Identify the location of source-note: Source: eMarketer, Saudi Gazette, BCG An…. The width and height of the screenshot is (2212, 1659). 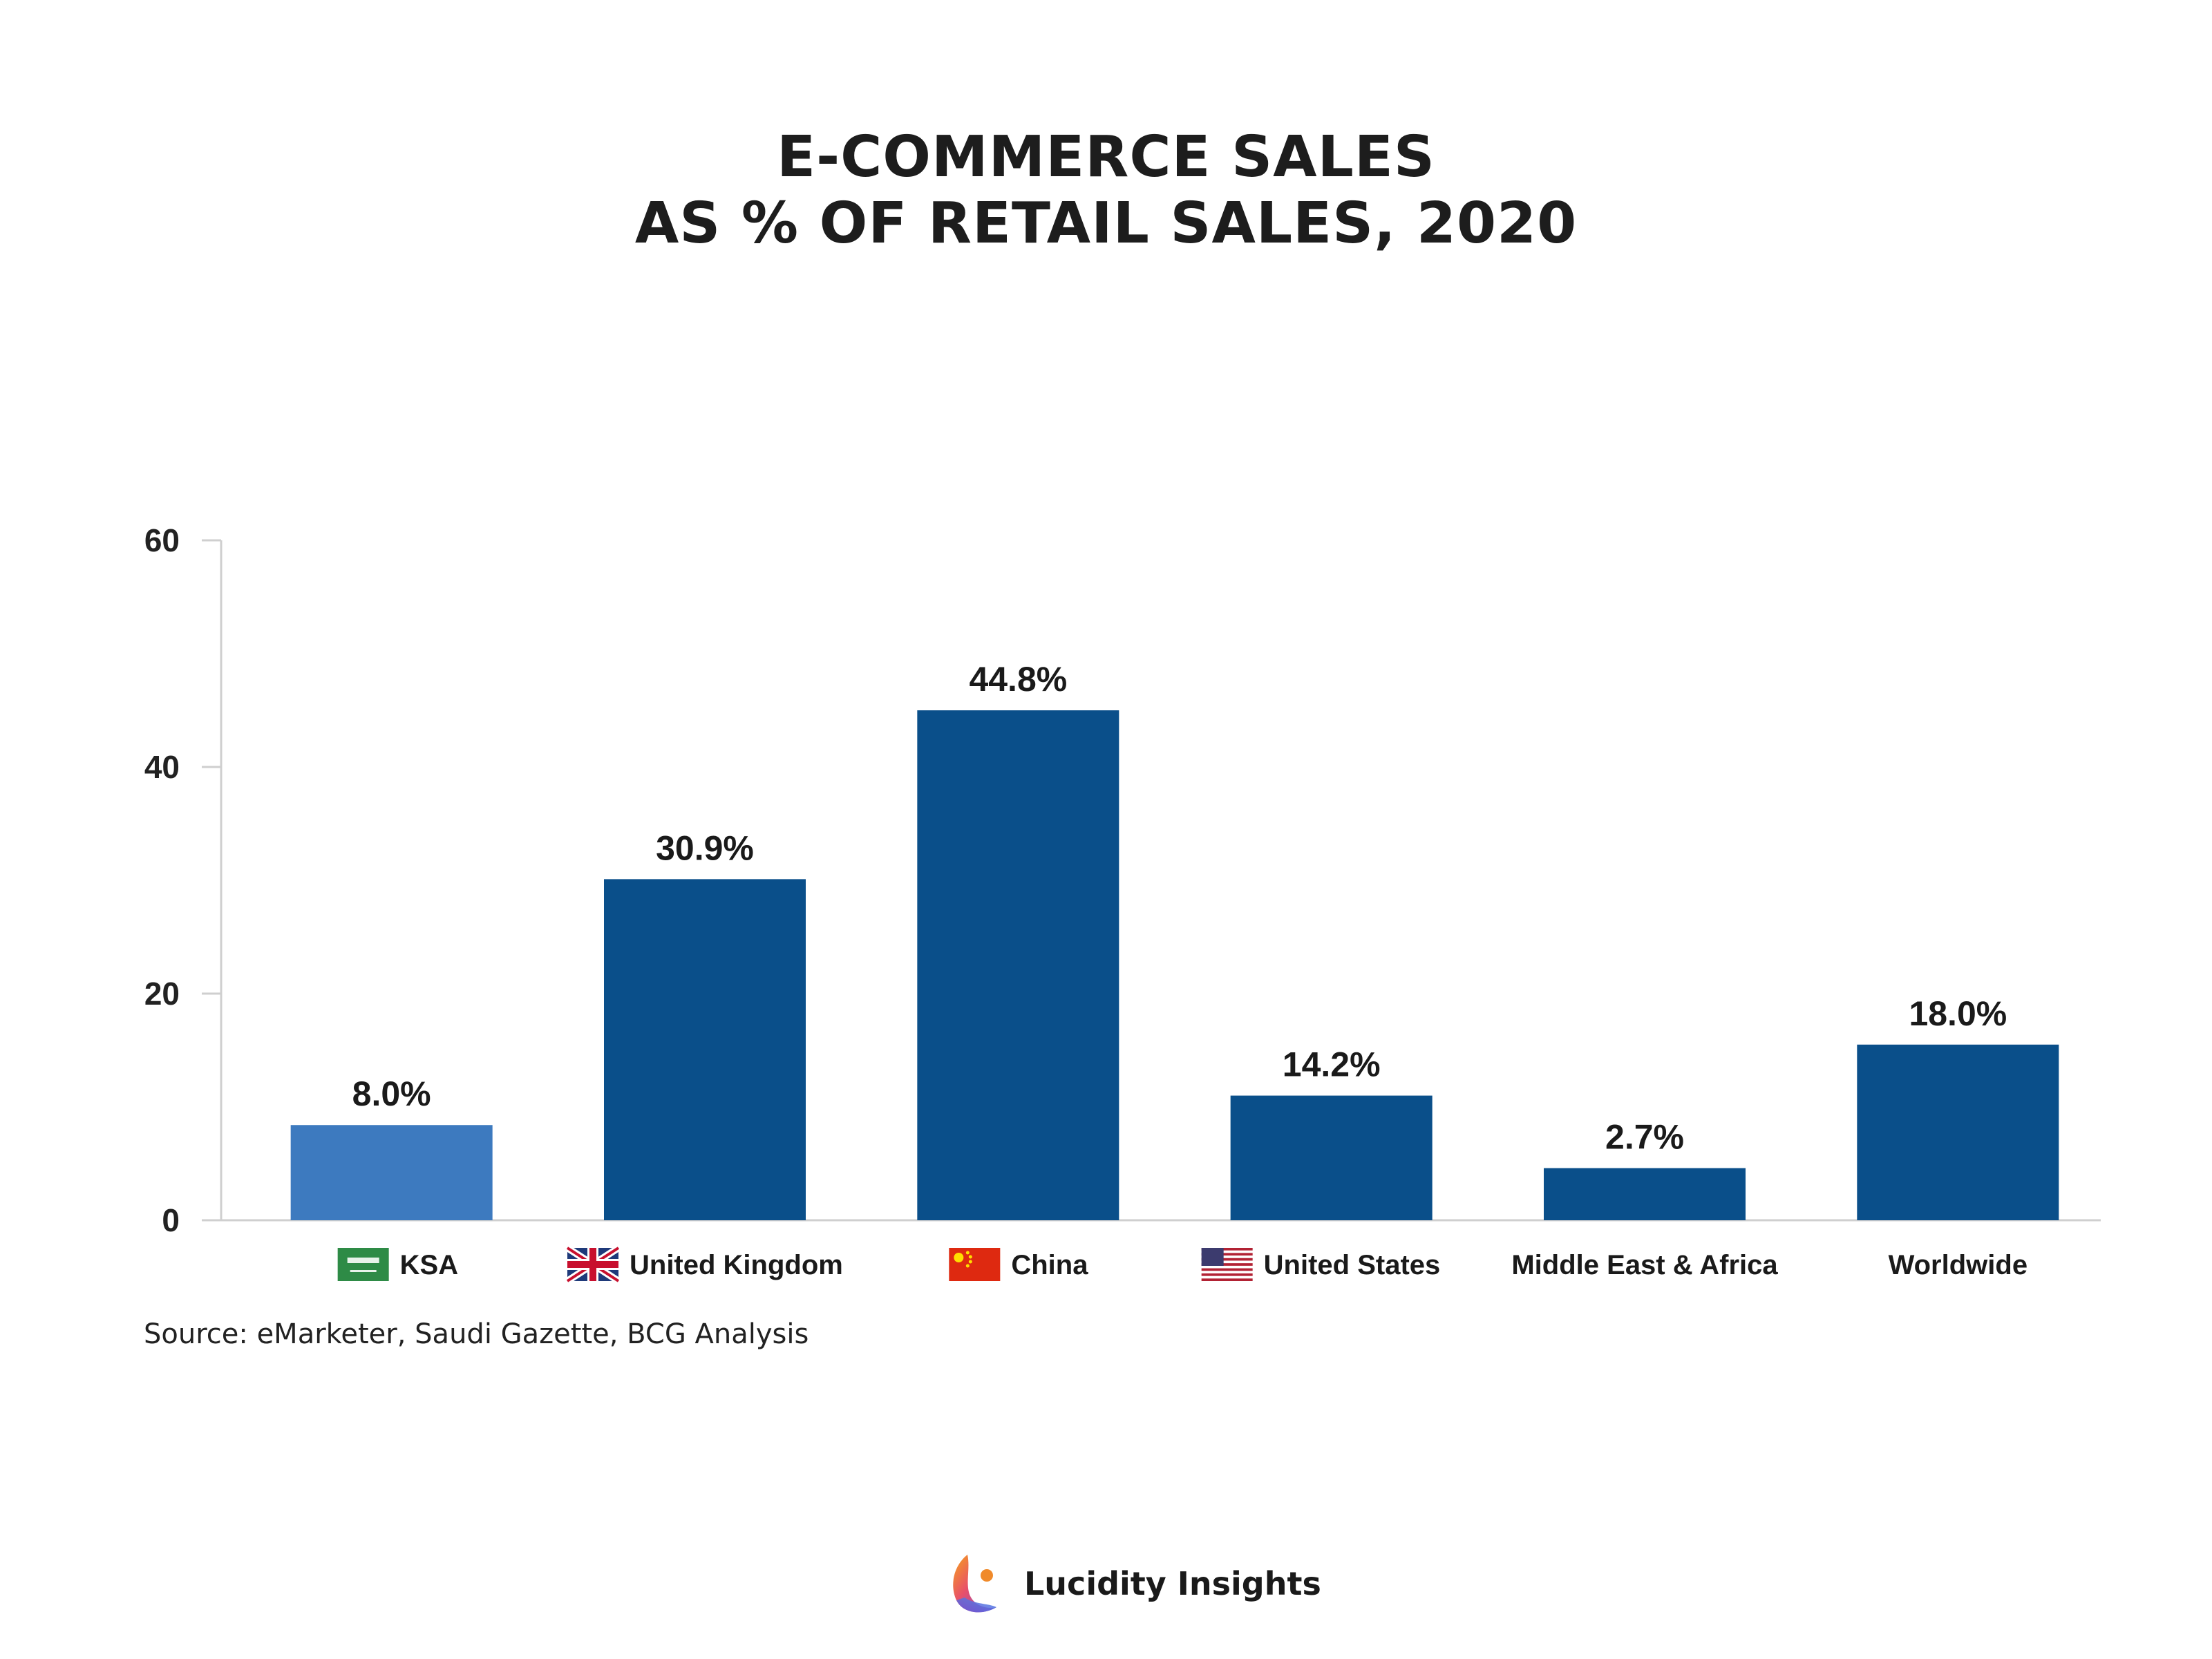
(476, 1334).